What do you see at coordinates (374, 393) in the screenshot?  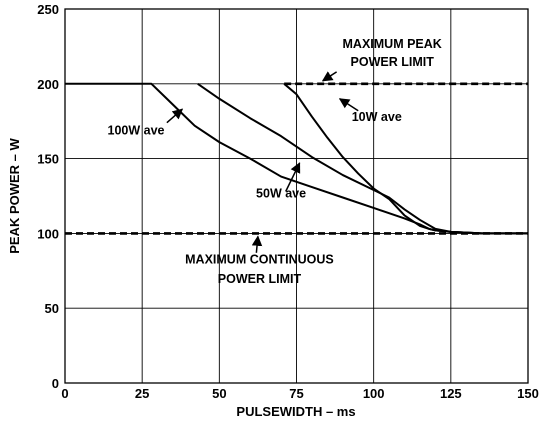 I see `x-tick-label: 100` at bounding box center [374, 393].